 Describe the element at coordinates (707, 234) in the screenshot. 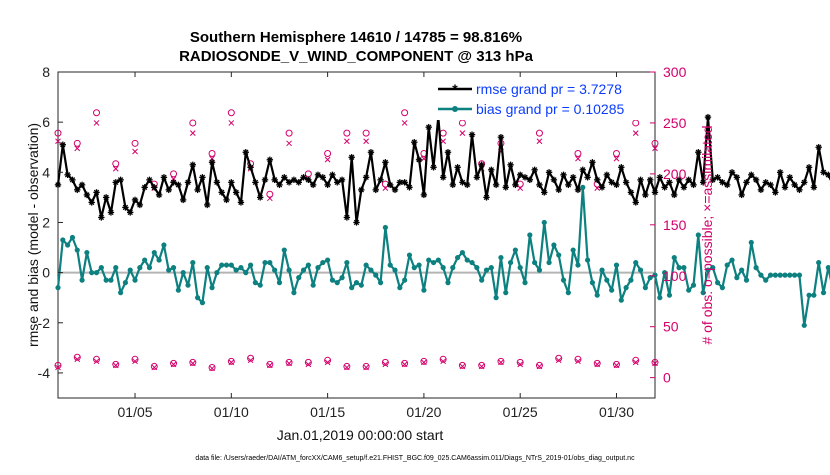

I see `y-axis-right-label: # of obs: o=possible; ×=assimilated` at that location.